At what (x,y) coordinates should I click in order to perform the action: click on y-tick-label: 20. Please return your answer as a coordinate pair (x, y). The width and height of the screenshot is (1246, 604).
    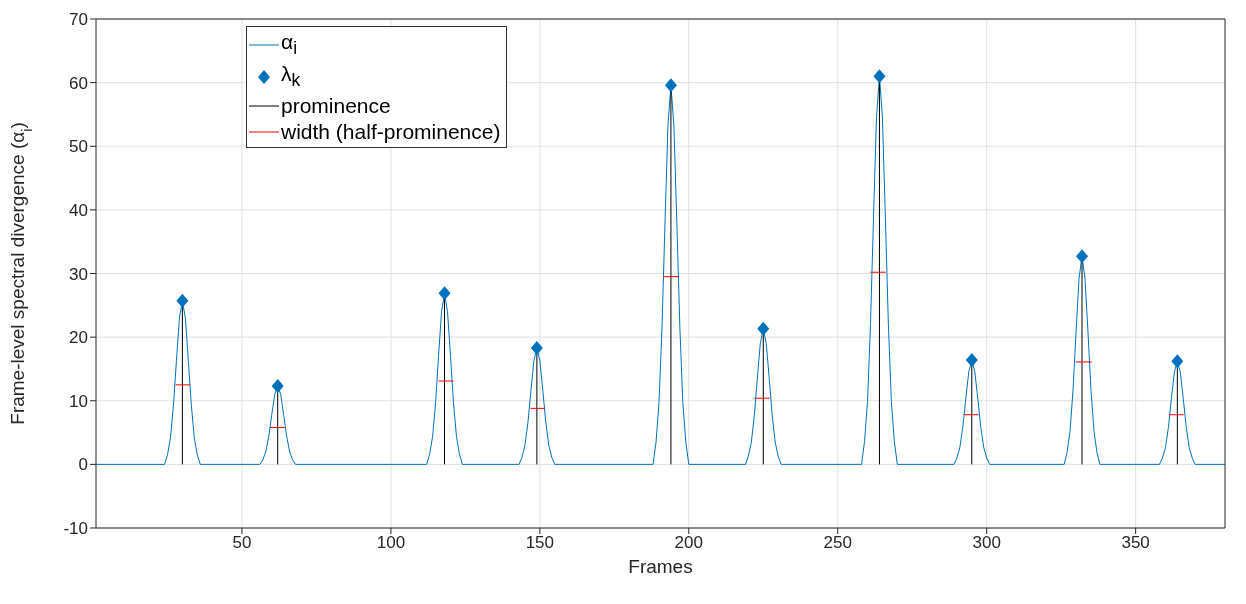
    Looking at the image, I should click on (78, 338).